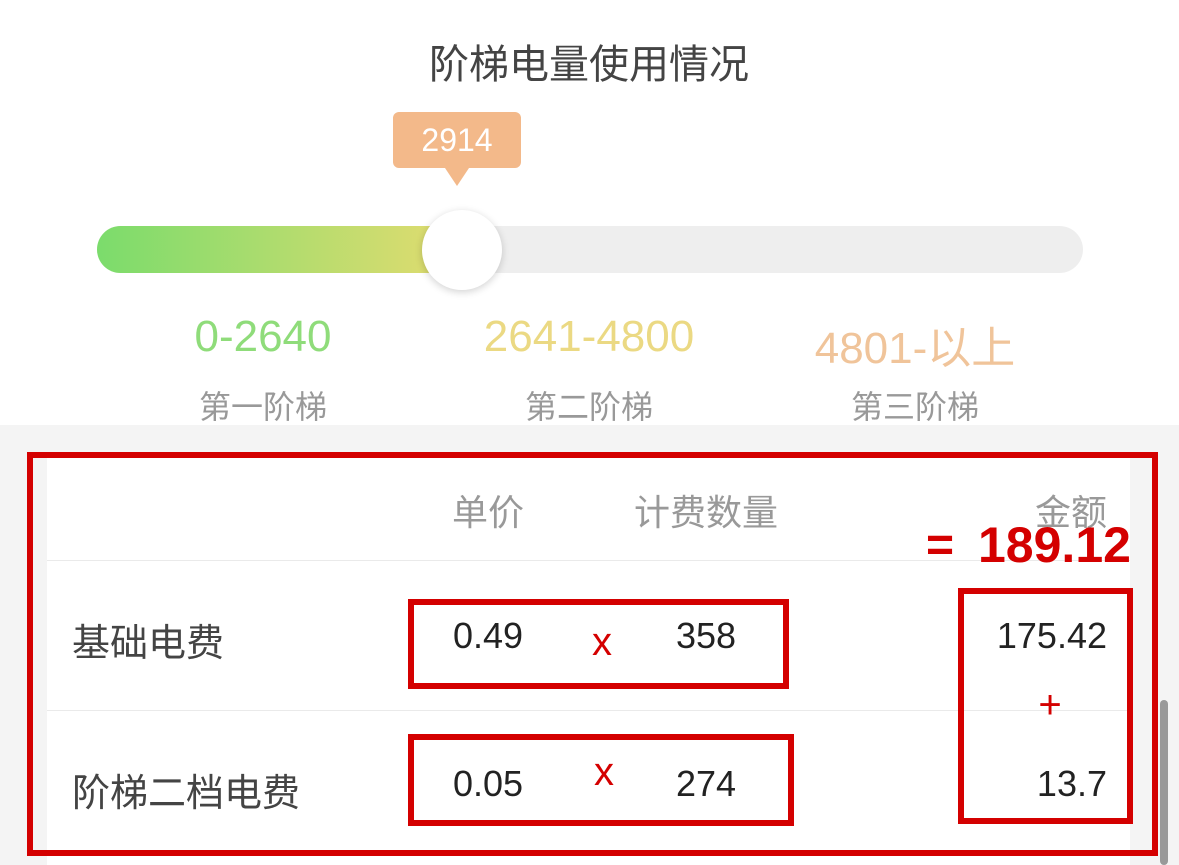 Image resolution: width=1179 pixels, height=865 pixels. What do you see at coordinates (462, 250) in the screenshot?
I see `slider-thumb` at bounding box center [462, 250].